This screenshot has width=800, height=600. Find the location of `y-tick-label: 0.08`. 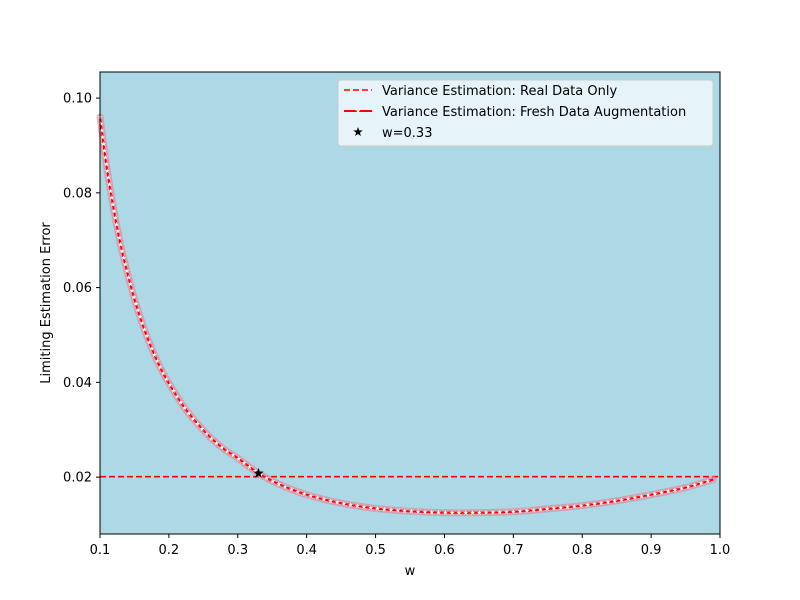

y-tick-label: 0.08 is located at coordinates (77, 193).